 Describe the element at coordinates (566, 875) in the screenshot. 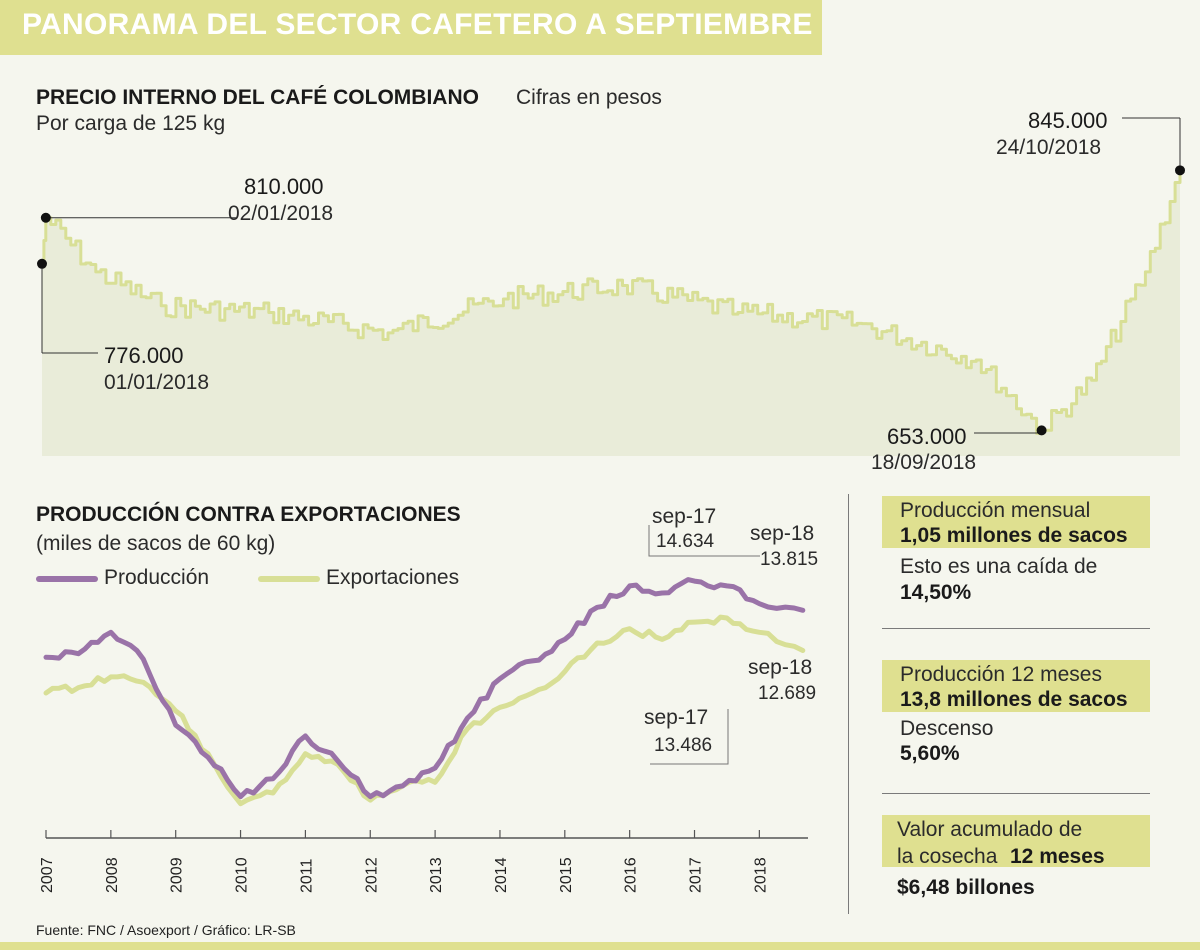

I see `x-tick-label-2015: 2015` at that location.